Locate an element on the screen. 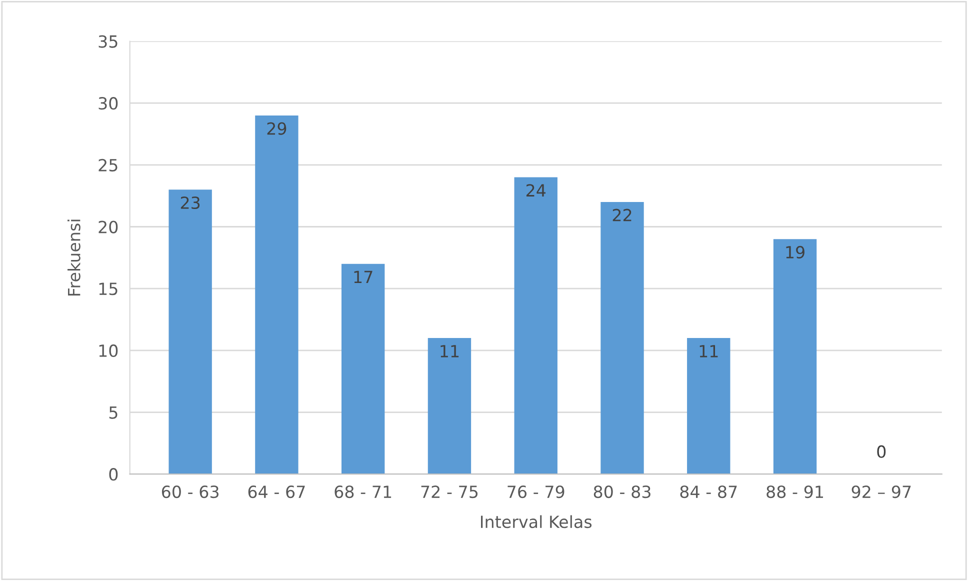 This screenshot has width=969, height=581. data-label: 19 is located at coordinates (795, 252).